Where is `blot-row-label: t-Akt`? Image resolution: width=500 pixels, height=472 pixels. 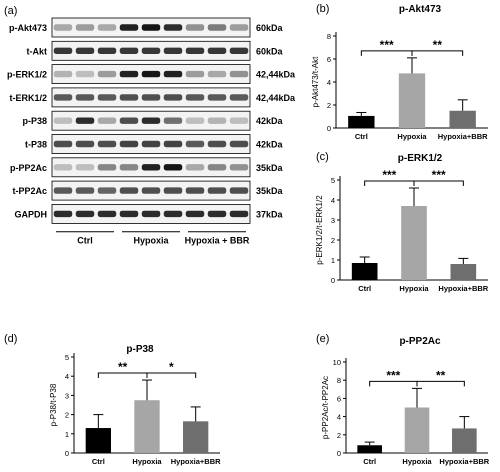
blot-row-label: t-Akt is located at coordinates (37, 51).